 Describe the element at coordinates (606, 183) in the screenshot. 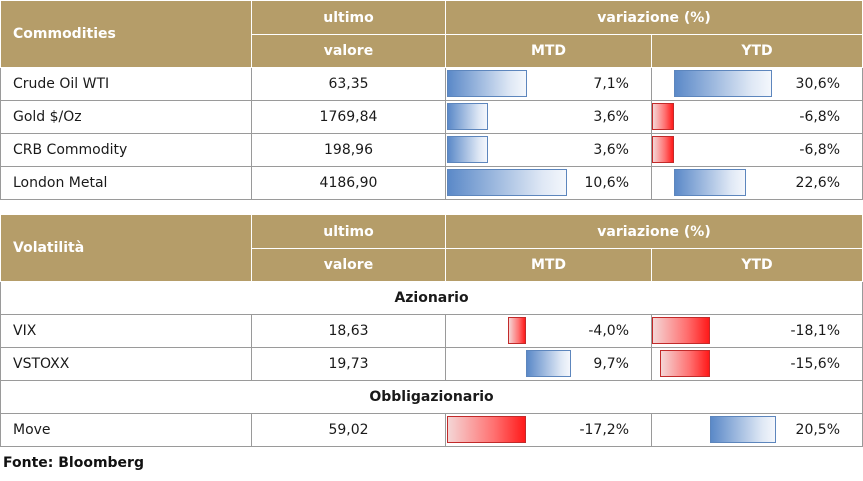

I see `row-mtd-value: 10,6%` at that location.